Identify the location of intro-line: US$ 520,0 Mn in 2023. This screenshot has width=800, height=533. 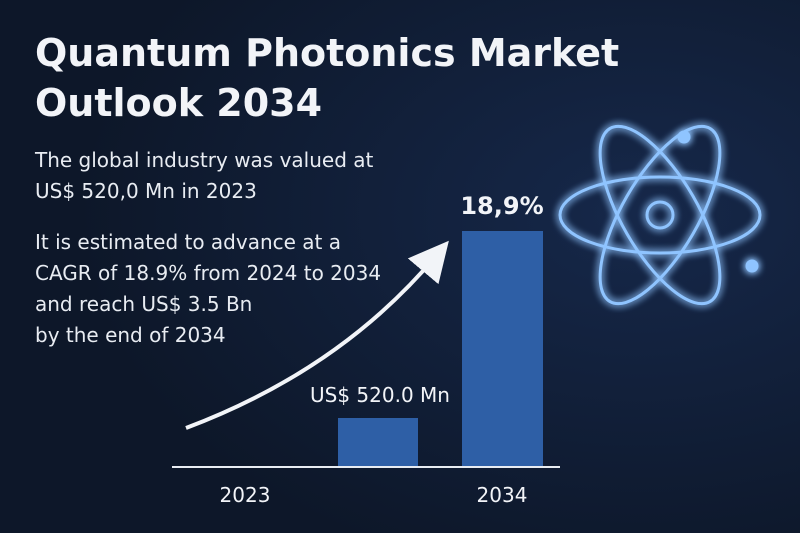
(146, 191).